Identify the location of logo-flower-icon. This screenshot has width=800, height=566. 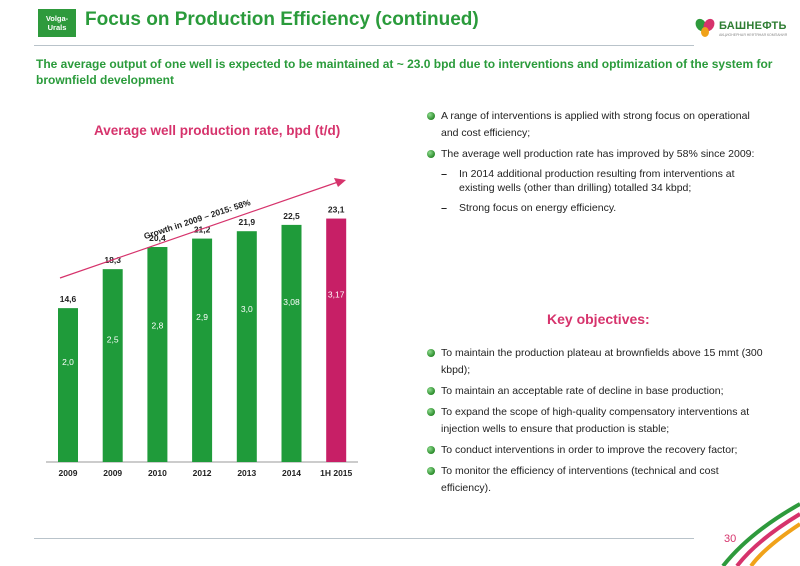
(705, 27).